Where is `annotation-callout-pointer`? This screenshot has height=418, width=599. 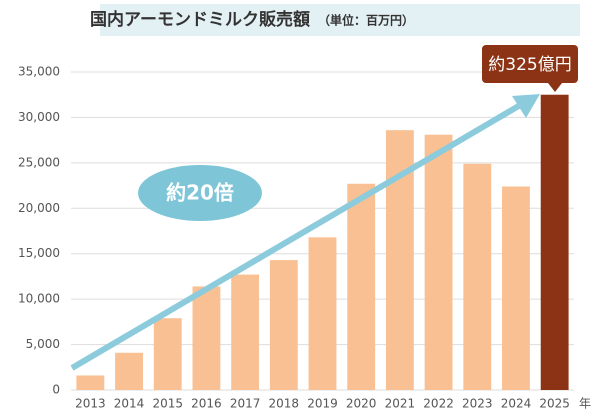
annotation-callout-pointer is located at coordinates (555, 87).